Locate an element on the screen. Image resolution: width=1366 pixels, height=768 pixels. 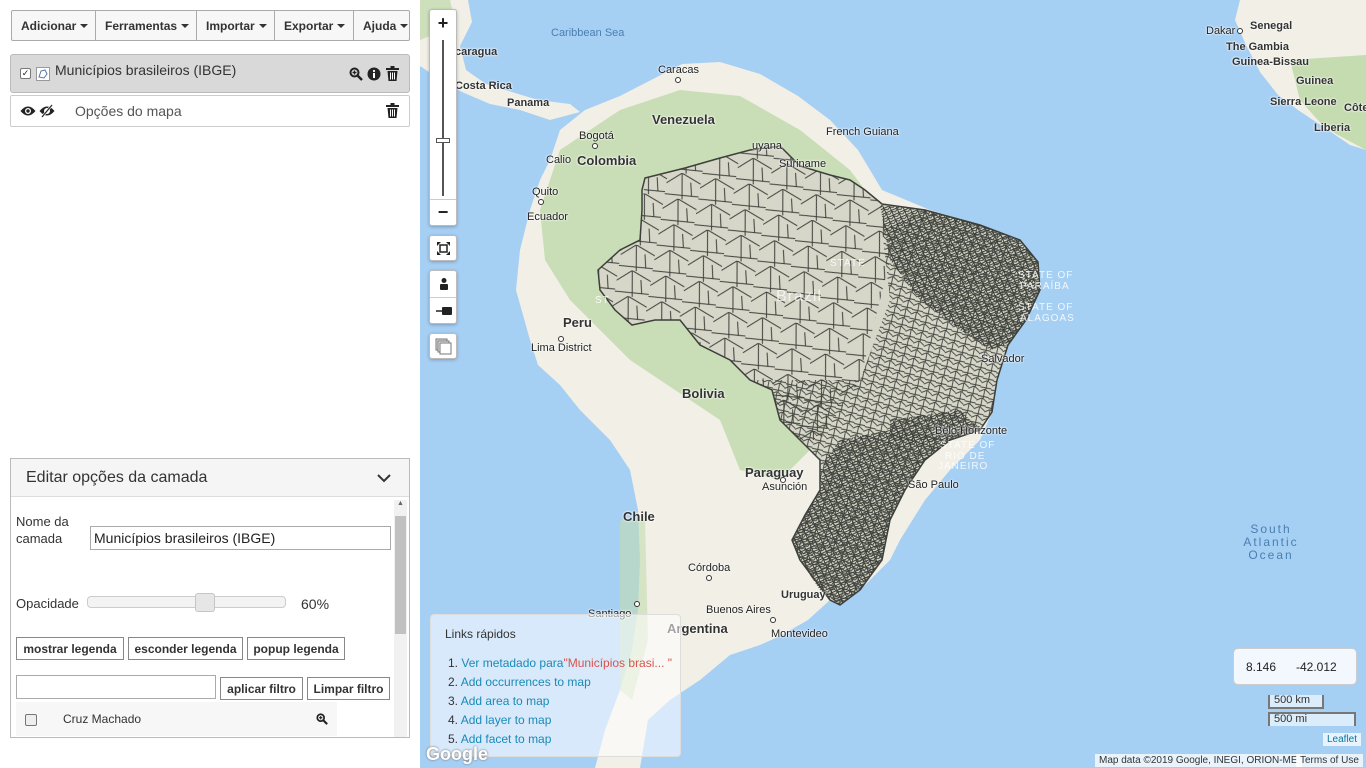
draw-line-icon is located at coordinates (444, 311).